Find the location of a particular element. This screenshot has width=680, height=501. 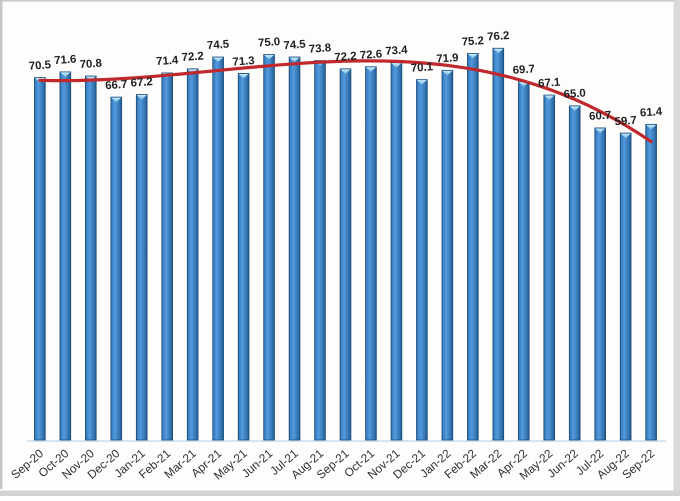

svg-text: 71.9 is located at coordinates (447, 59).